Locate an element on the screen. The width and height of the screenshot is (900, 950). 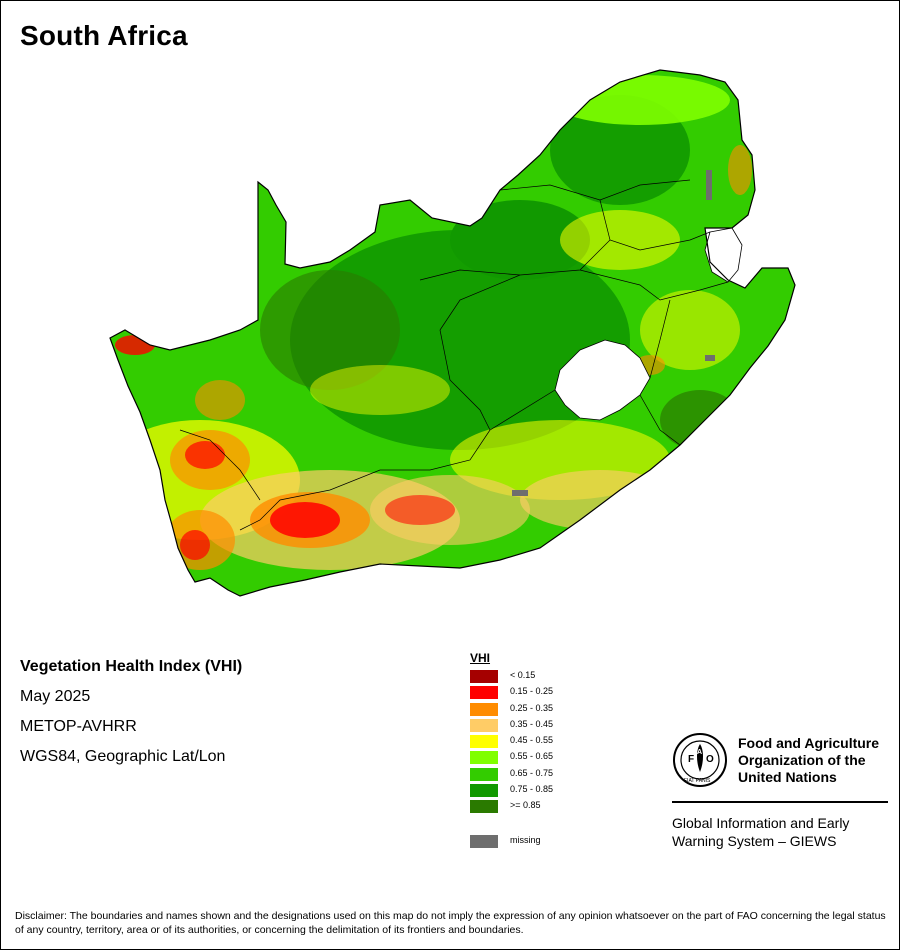
legend-label: 0.45 - 0.55 is located at coordinates (532, 740).